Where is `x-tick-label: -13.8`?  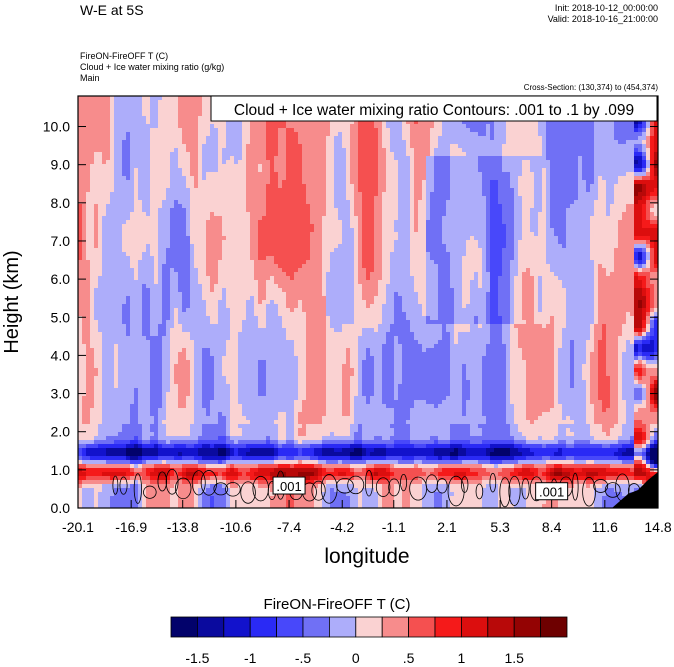
x-tick-label: -13.8 is located at coordinates (183, 527).